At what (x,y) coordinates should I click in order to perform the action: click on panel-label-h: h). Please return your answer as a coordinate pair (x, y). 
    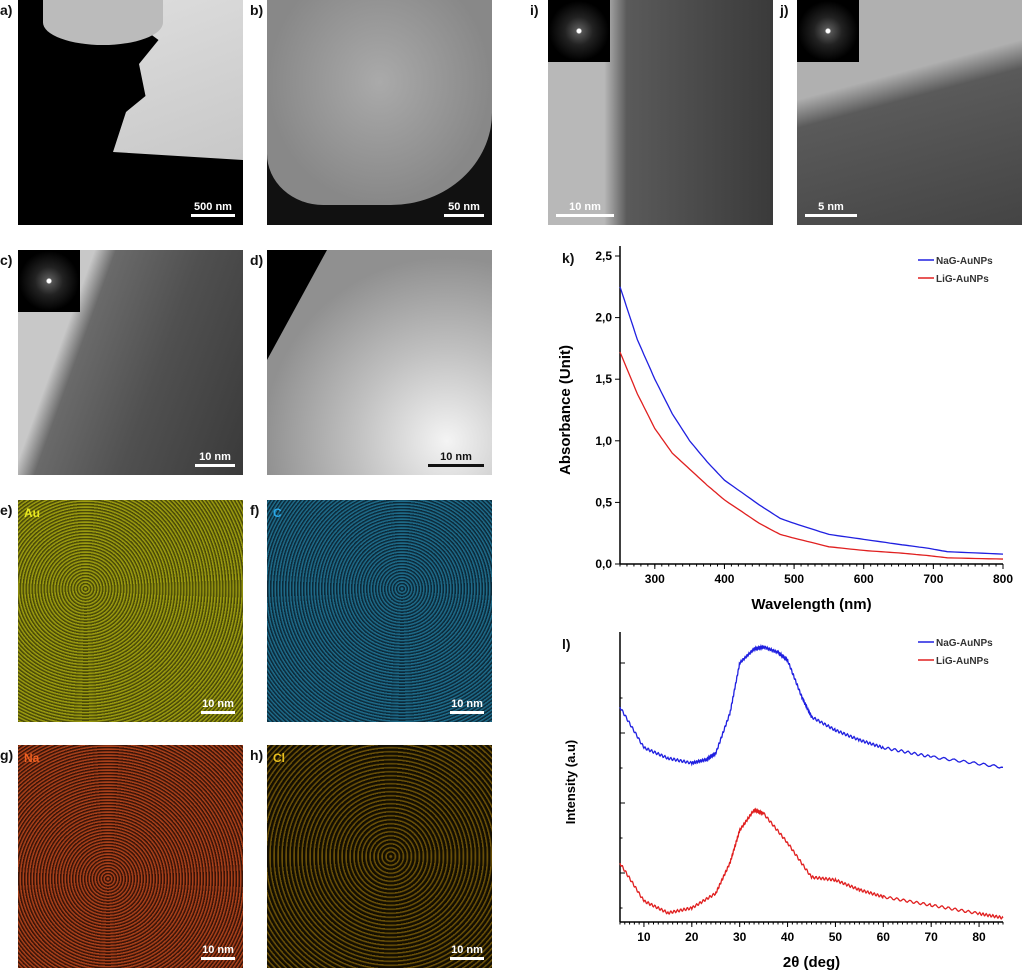
    Looking at the image, I should click on (257, 755).